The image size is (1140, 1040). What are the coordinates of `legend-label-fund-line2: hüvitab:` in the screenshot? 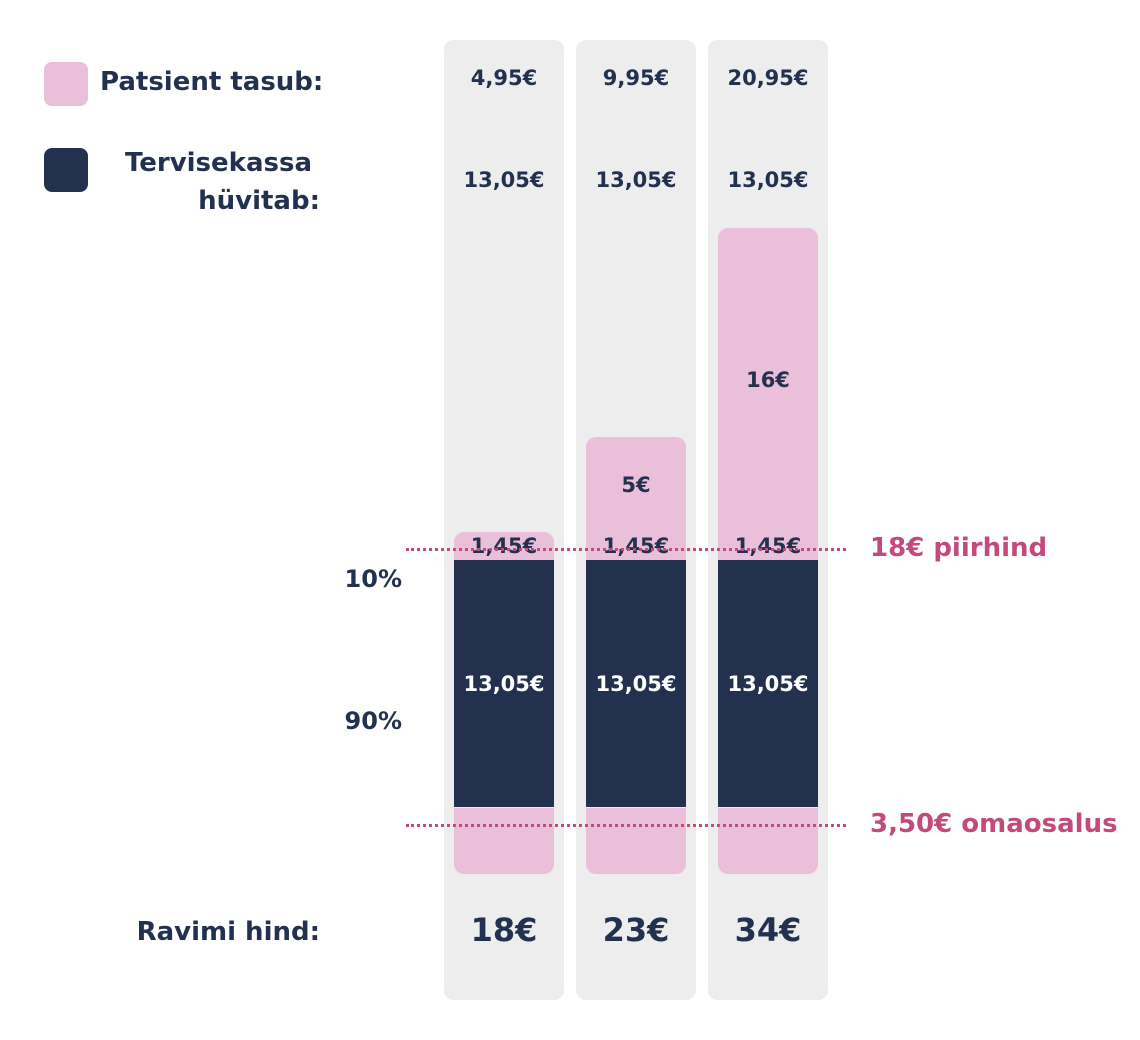 It's located at (259, 201).